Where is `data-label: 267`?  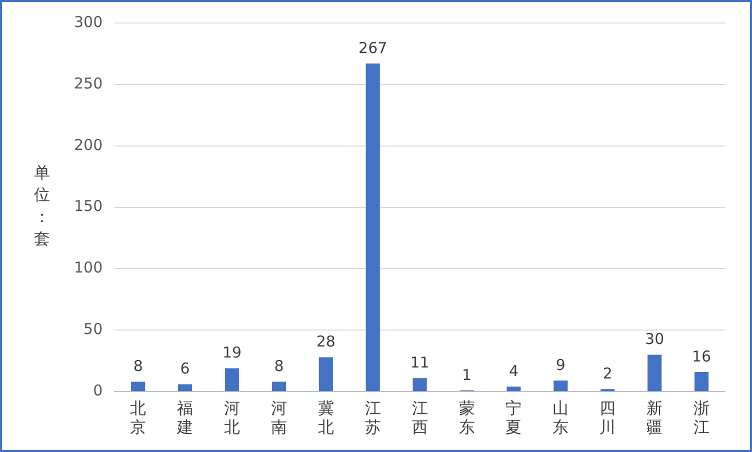 data-label: 267 is located at coordinates (373, 47).